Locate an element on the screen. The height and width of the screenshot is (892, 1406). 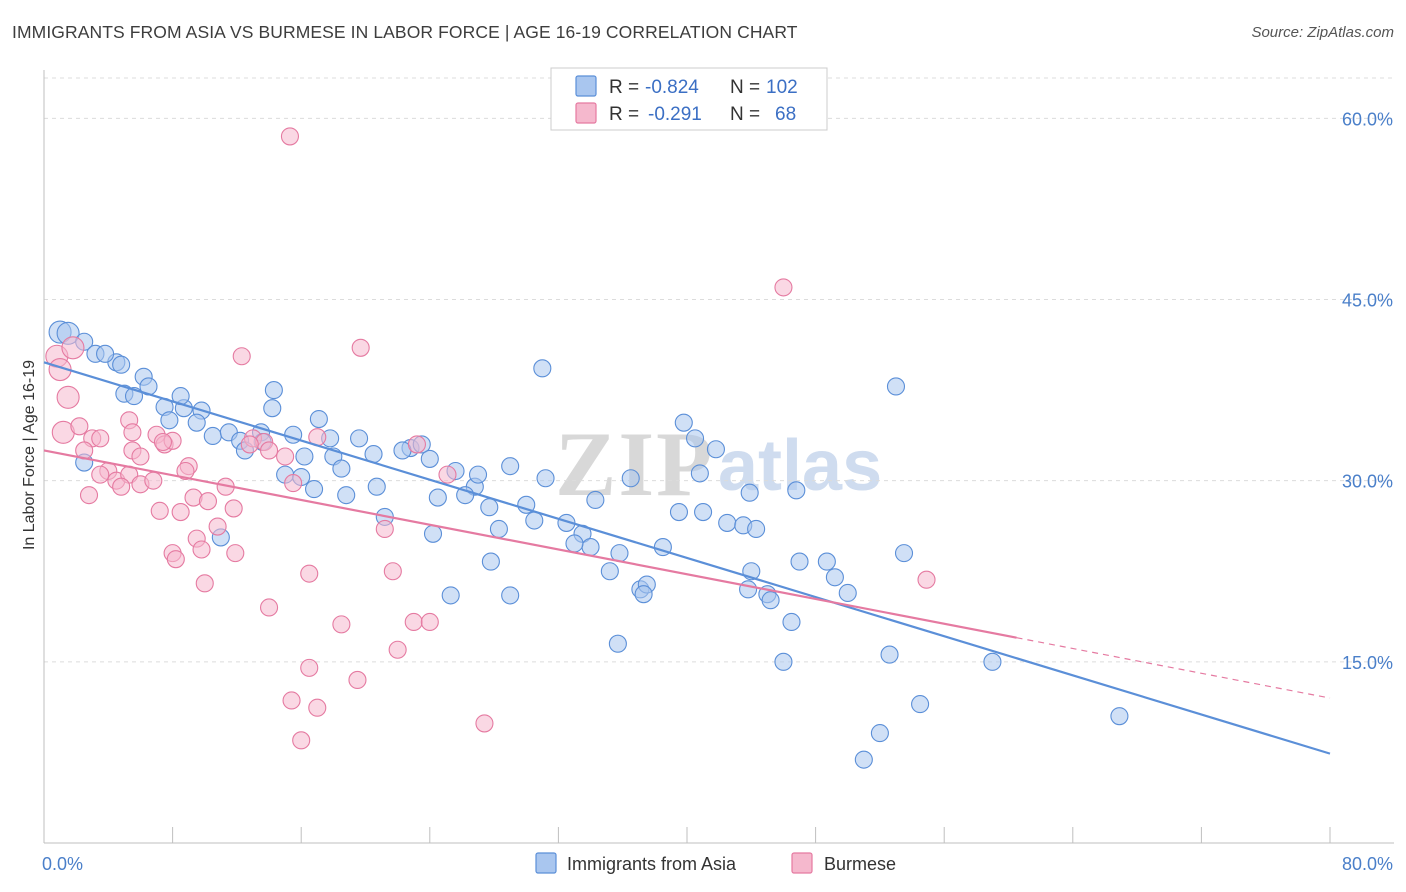
bottom-legend-swatch-burmese is located at coordinates (802, 863).